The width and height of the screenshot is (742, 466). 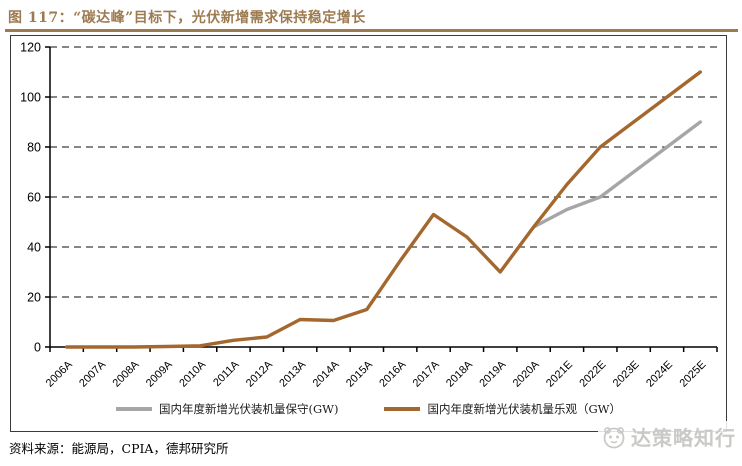 What do you see at coordinates (326, 373) in the screenshot?
I see `x-axis-category-label: 2014A` at bounding box center [326, 373].